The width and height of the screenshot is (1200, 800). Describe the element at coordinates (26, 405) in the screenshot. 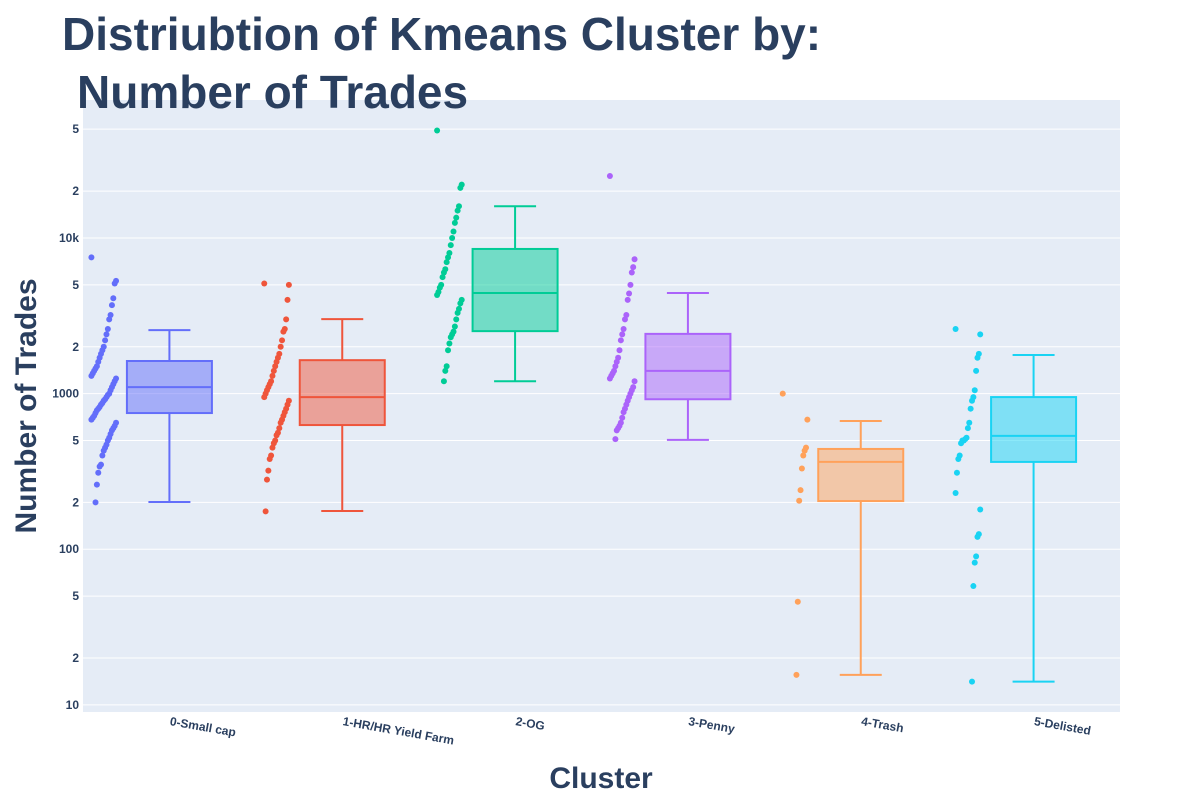

I see `y-axis-title: Number of Trades` at that location.